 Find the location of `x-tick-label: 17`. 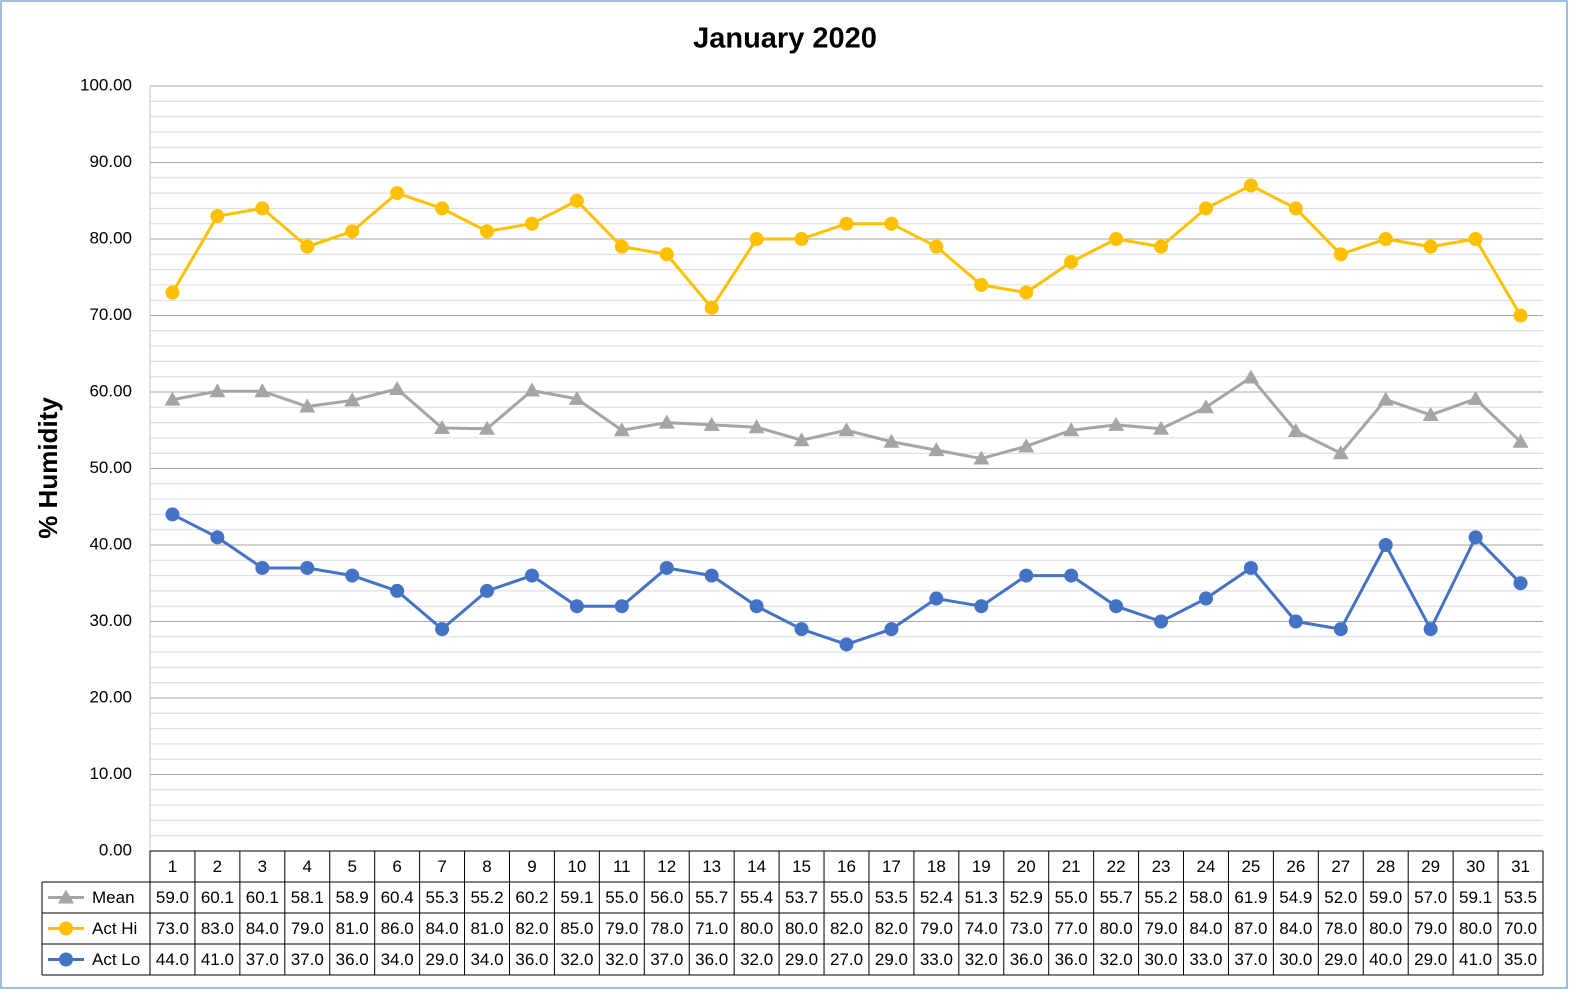

x-tick-label: 17 is located at coordinates (891, 866).